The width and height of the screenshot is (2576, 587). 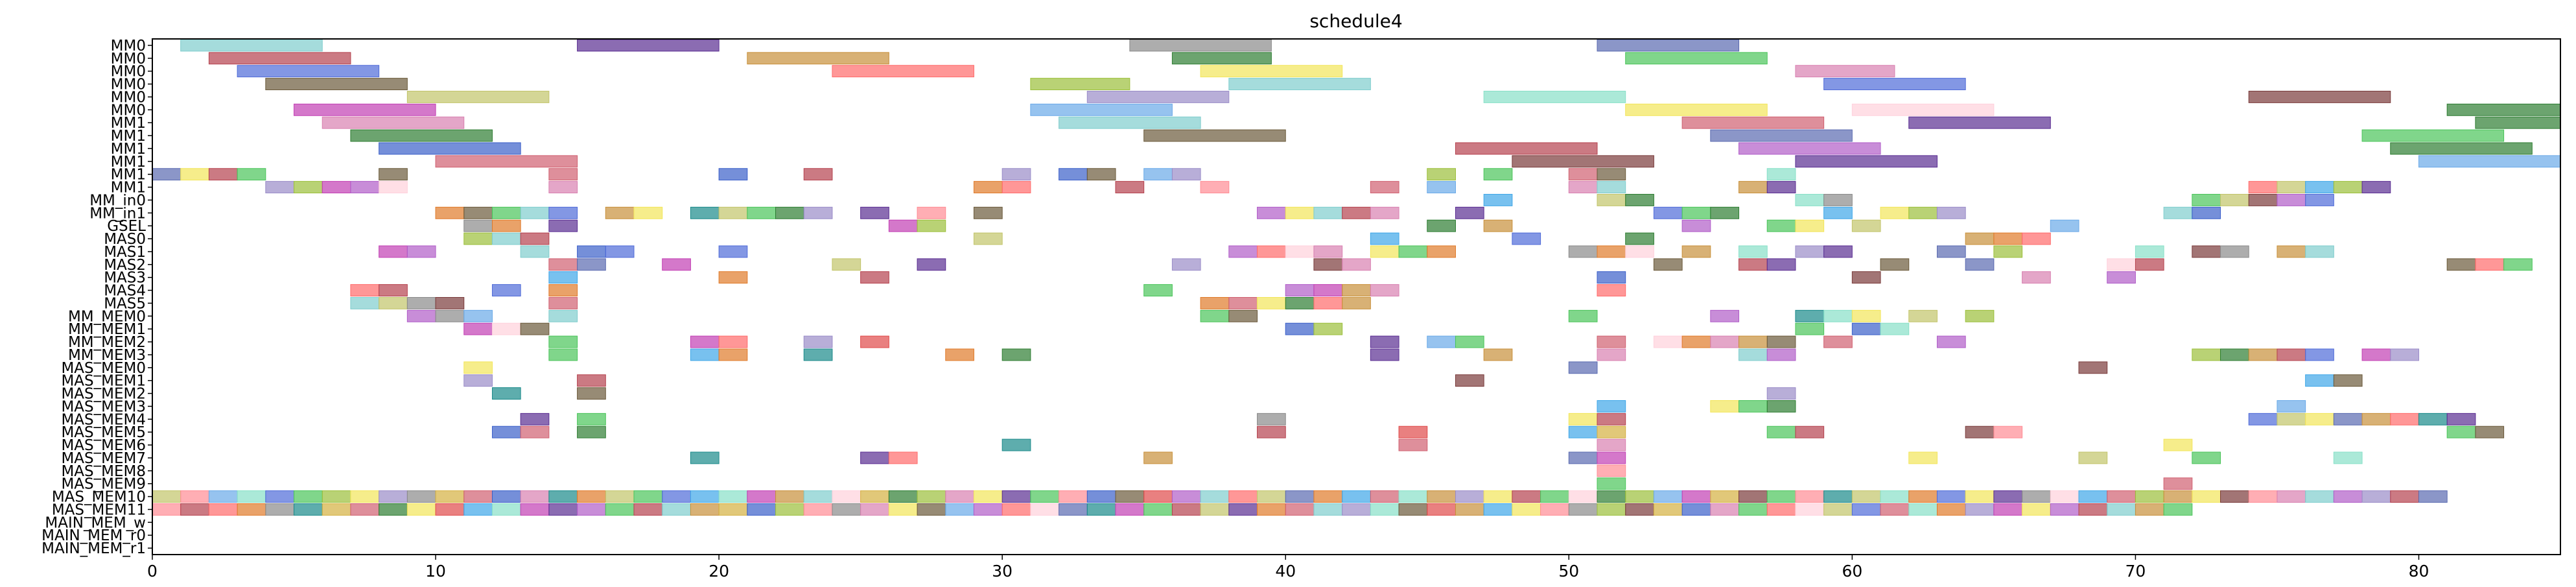 What do you see at coordinates (103, 485) in the screenshot?
I see `y-tick-label: MAS_MEM9` at bounding box center [103, 485].